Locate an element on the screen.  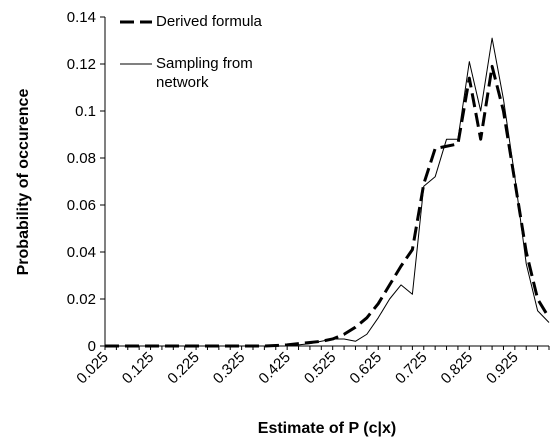
y-tick-label: 0.06 is located at coordinates (81, 205).